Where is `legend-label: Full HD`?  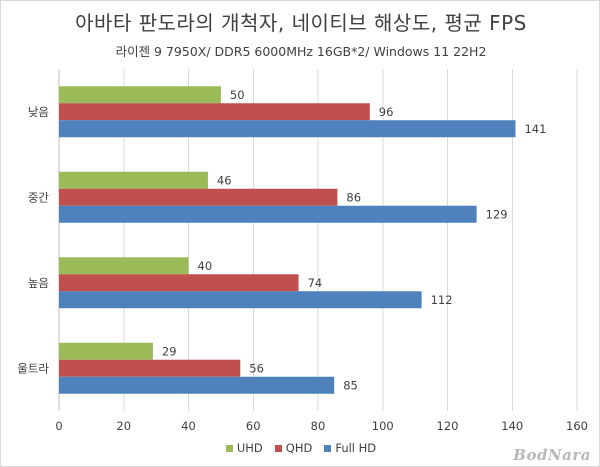 legend-label: Full HD is located at coordinates (356, 448).